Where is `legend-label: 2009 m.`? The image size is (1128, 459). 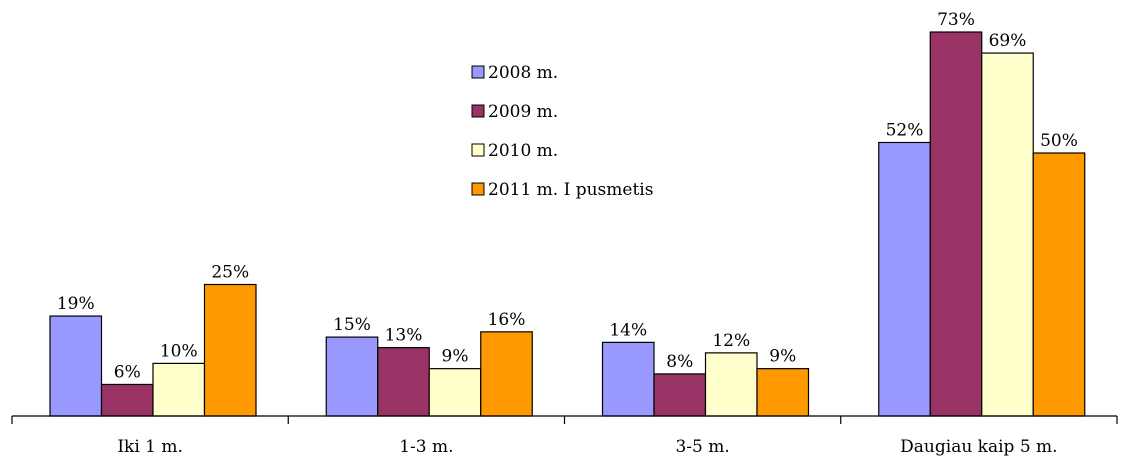 legend-label: 2009 m. is located at coordinates (523, 112).